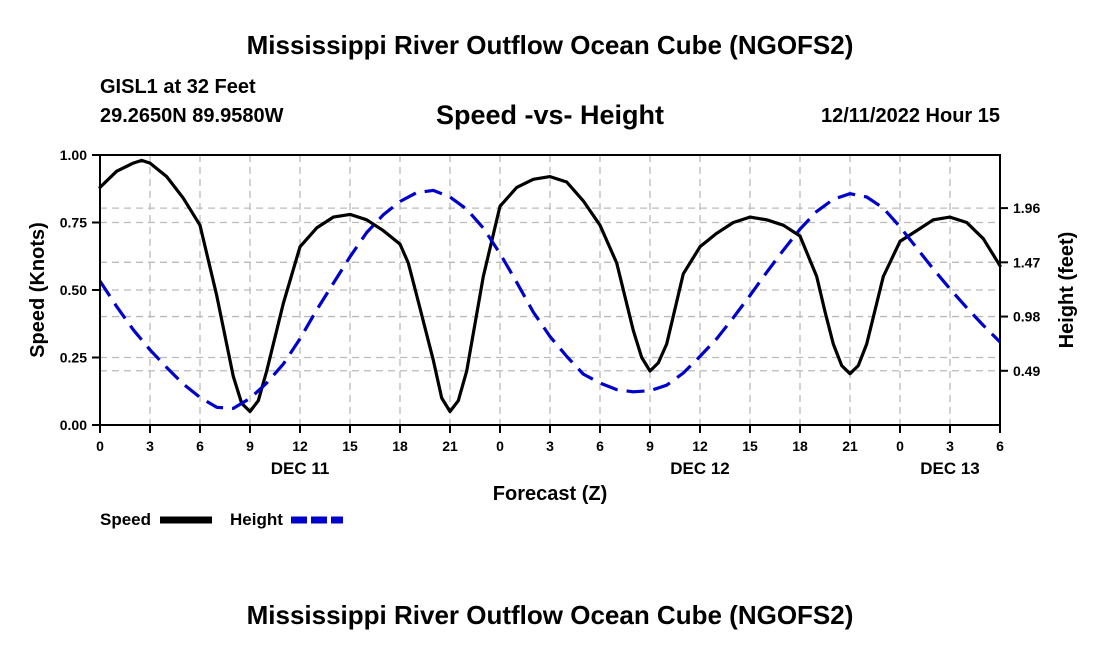 Image resolution: width=1100 pixels, height=650 pixels. I want to click on y2-tick-label: 0.98, so click(1026, 317).